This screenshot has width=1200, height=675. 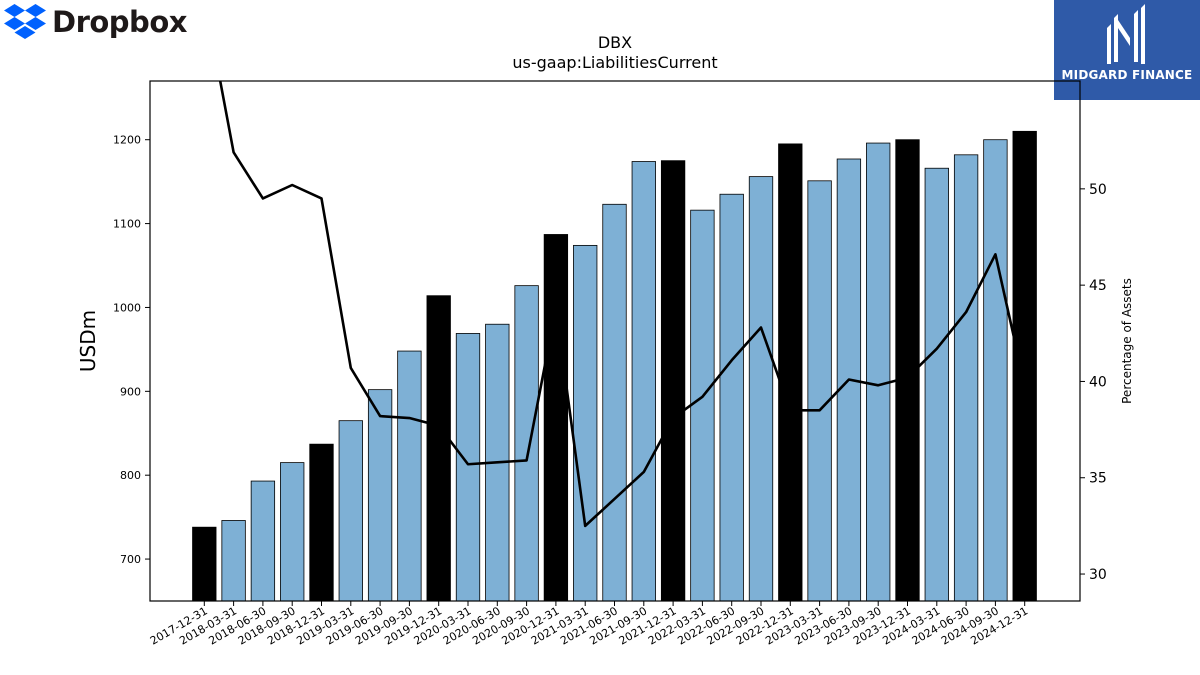 I want to click on y2-tick-label: 40, so click(x=1098, y=382).